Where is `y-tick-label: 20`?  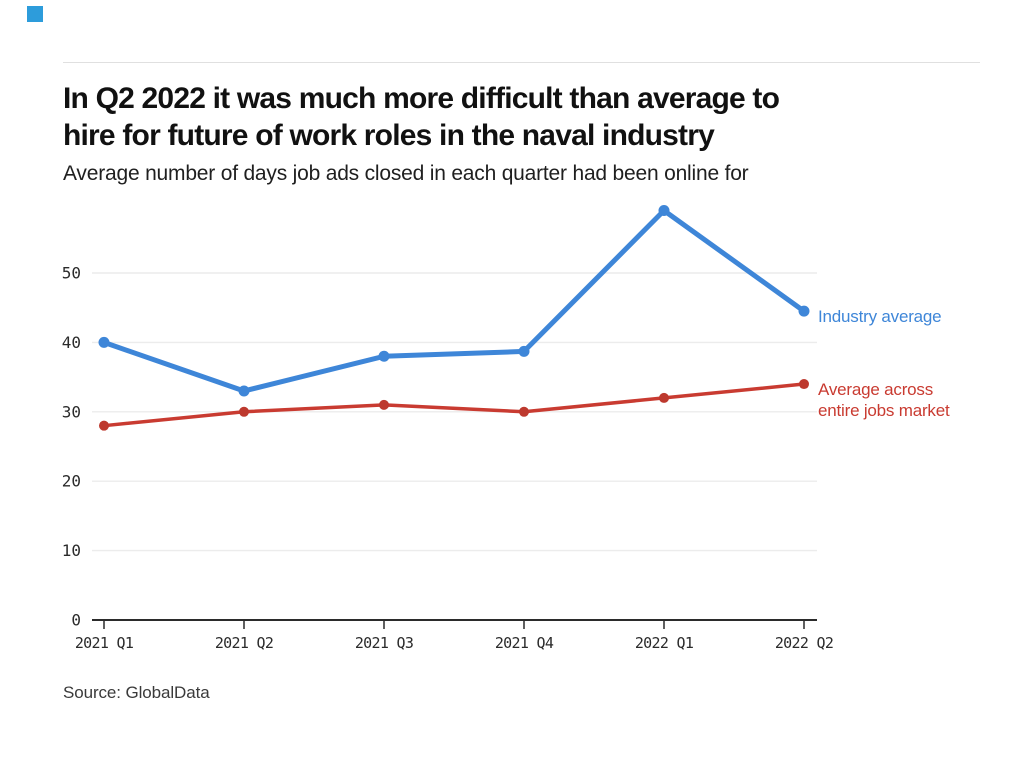
y-tick-label: 20 is located at coordinates (71, 481).